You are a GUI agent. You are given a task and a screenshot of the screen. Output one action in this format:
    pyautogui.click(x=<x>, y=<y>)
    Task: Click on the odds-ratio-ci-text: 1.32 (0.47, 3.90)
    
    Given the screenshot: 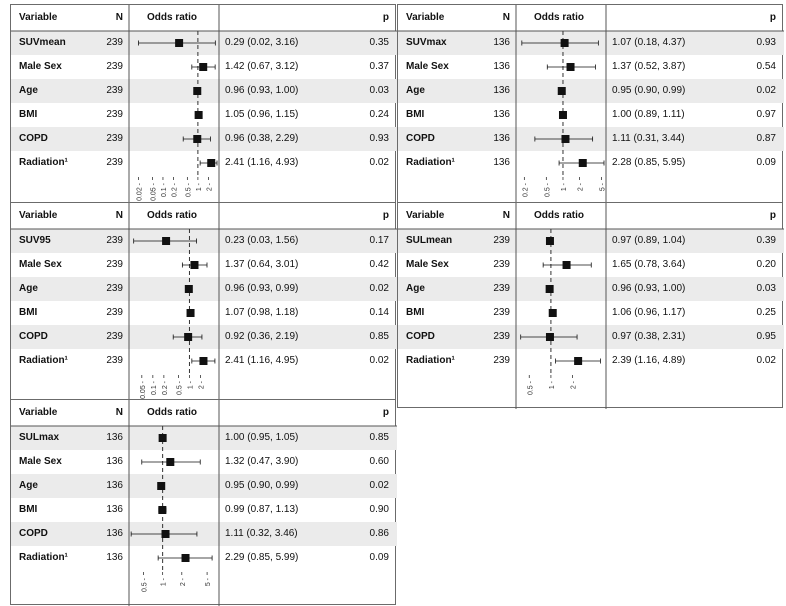 What is the action you would take?
    pyautogui.click(x=262, y=461)
    